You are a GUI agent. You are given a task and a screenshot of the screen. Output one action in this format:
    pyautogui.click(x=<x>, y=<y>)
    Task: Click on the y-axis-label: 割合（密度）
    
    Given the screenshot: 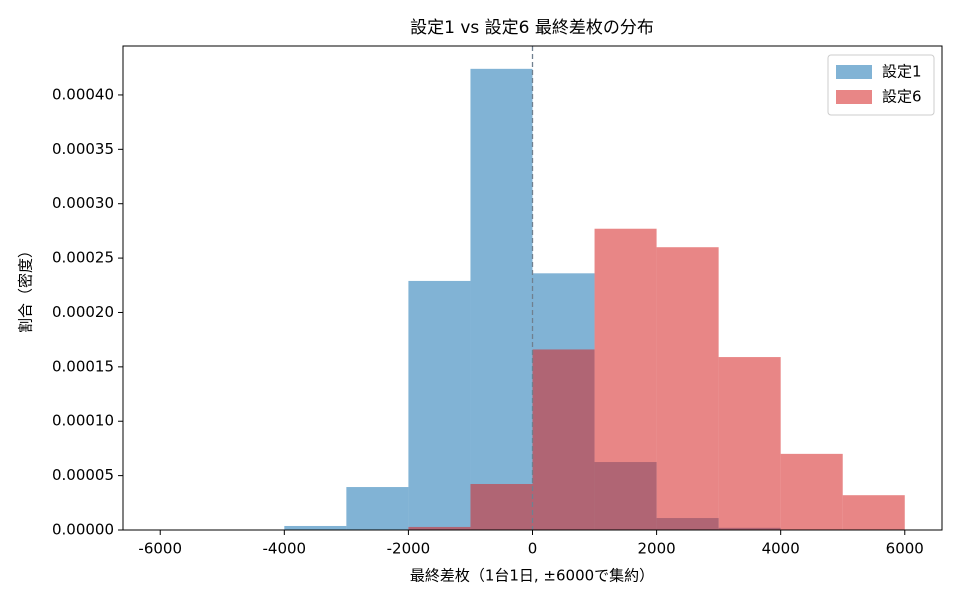 What is the action you would take?
    pyautogui.click(x=26, y=288)
    